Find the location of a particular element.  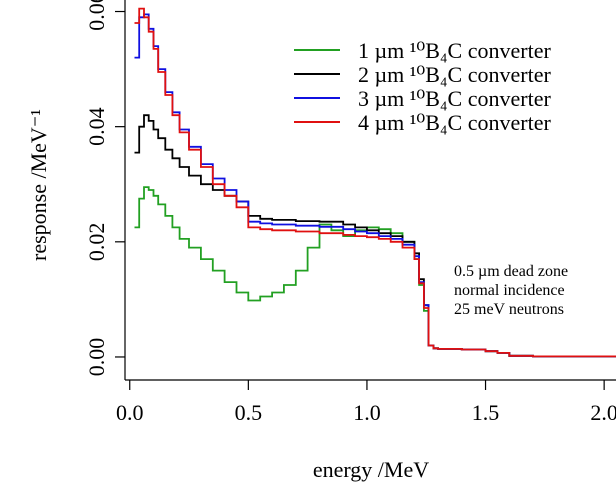

annotation-line: 25 meV neutrons is located at coordinates (509, 309).